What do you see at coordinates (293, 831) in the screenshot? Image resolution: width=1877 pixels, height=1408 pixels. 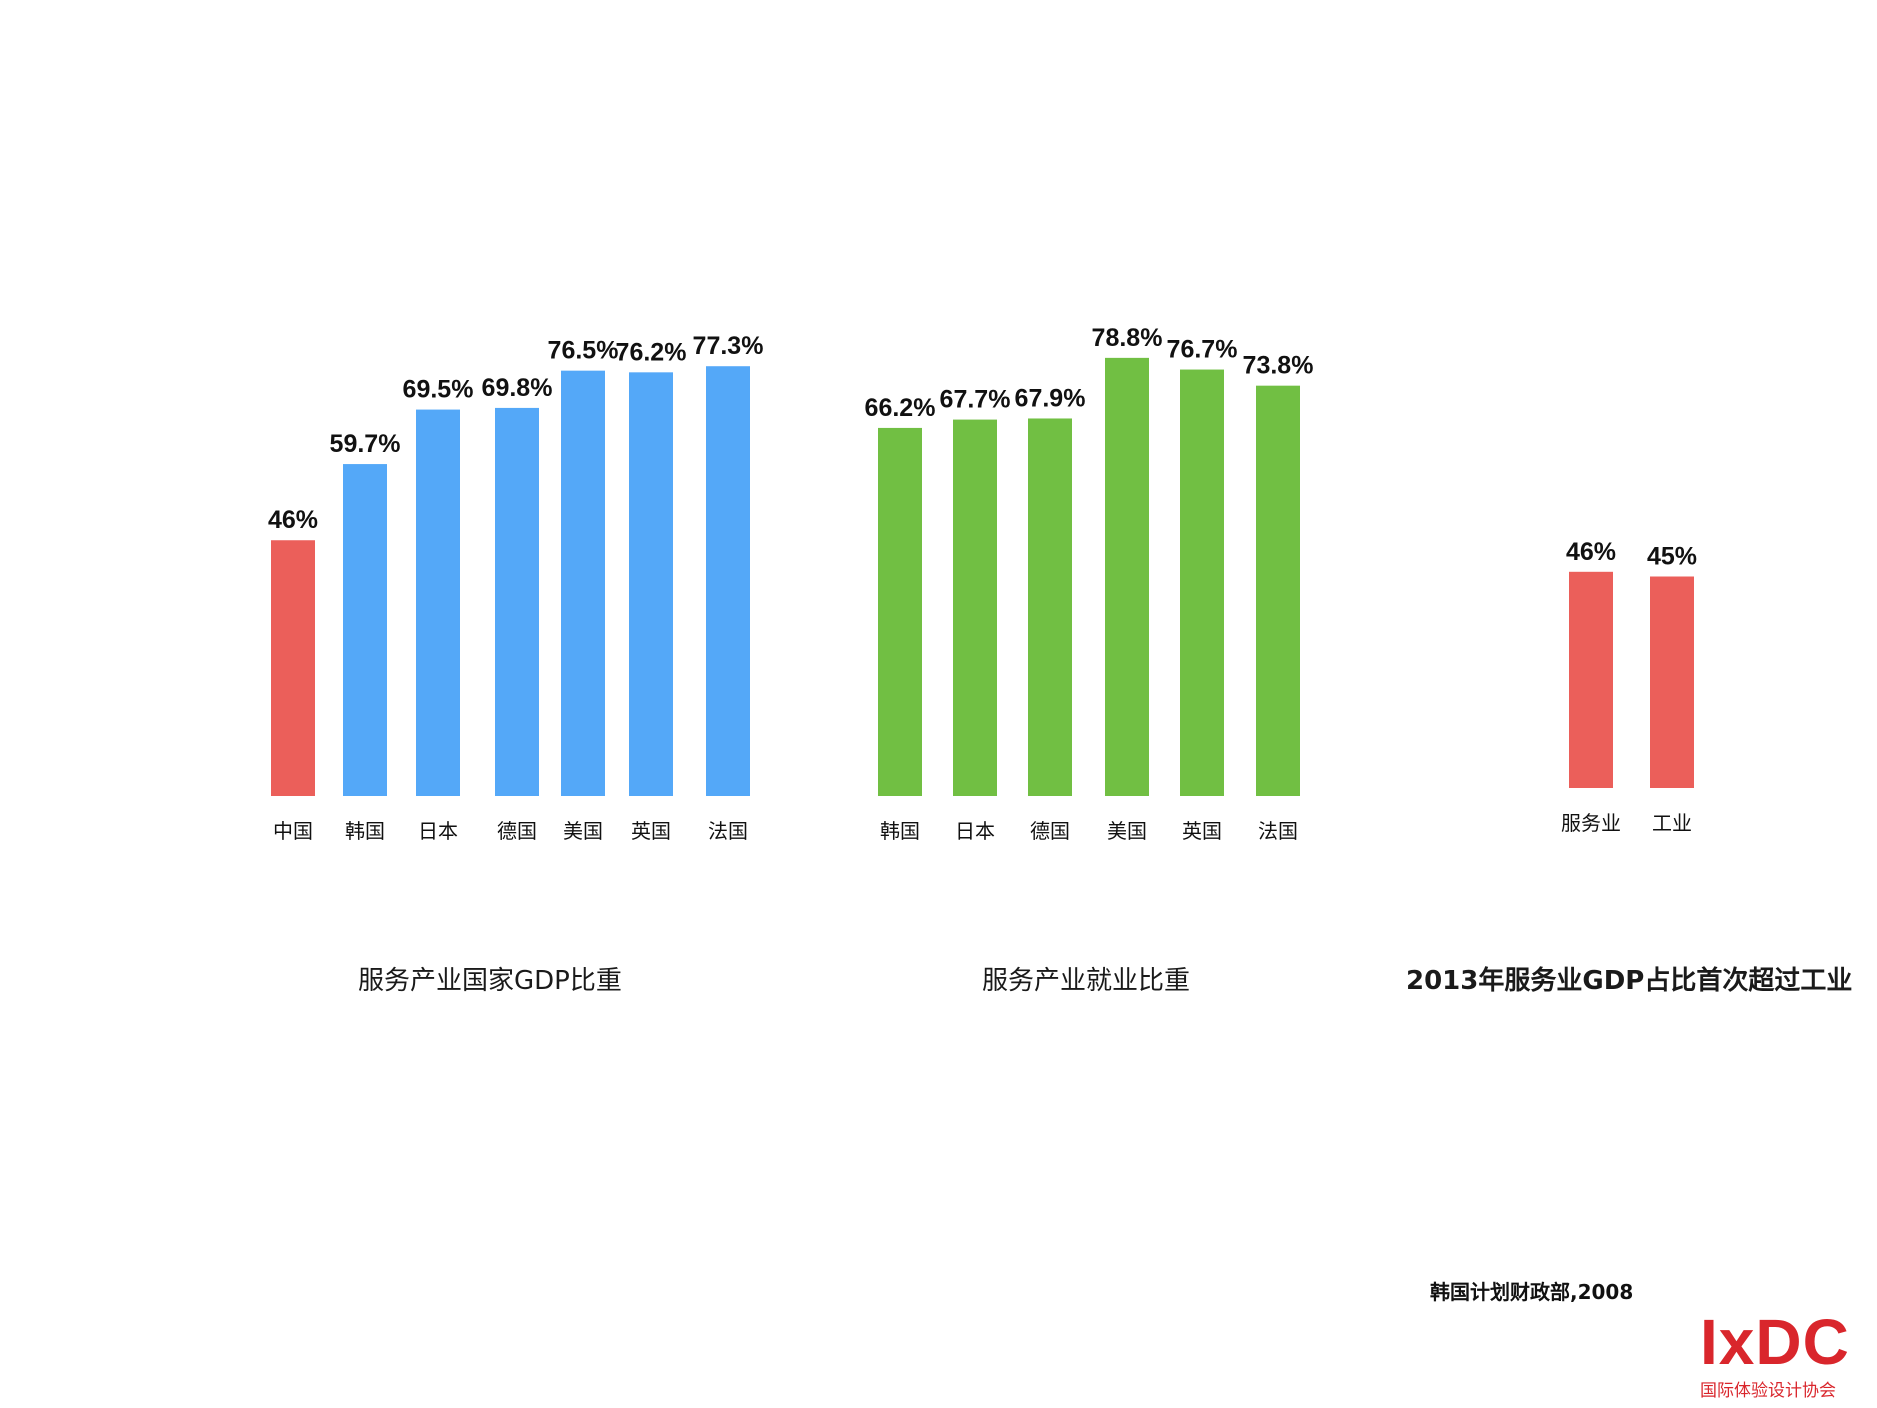 I see `category-label-0-0: 中国` at bounding box center [293, 831].